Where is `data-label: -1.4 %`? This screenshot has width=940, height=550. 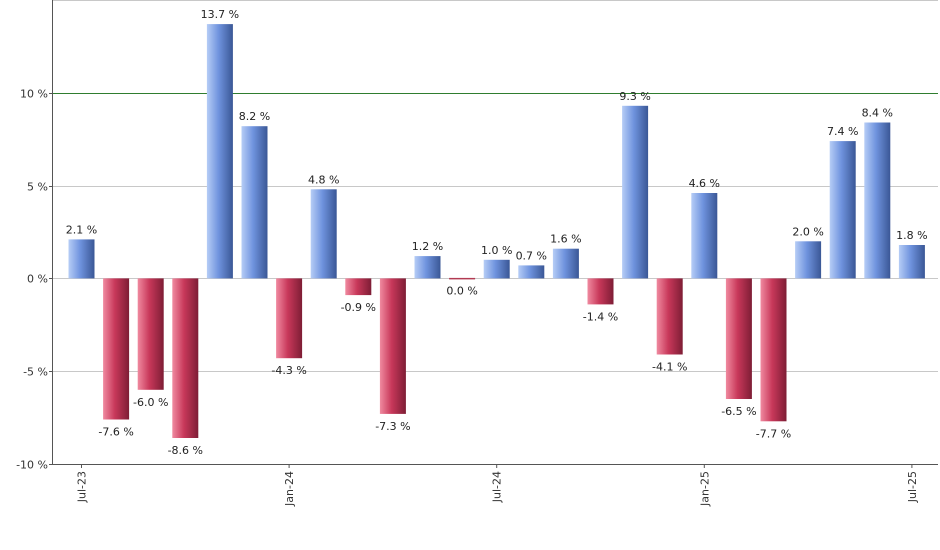
data-label: -1.4 % is located at coordinates (600, 316).